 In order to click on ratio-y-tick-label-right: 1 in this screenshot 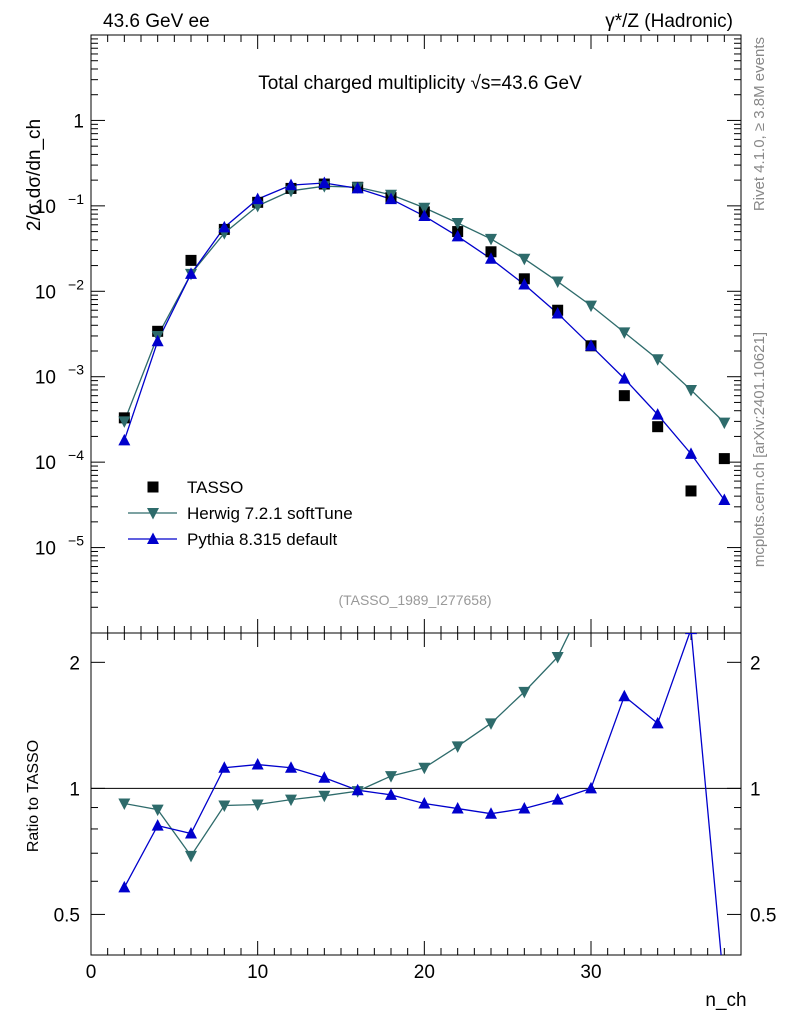, I will do `click(755, 789)`.